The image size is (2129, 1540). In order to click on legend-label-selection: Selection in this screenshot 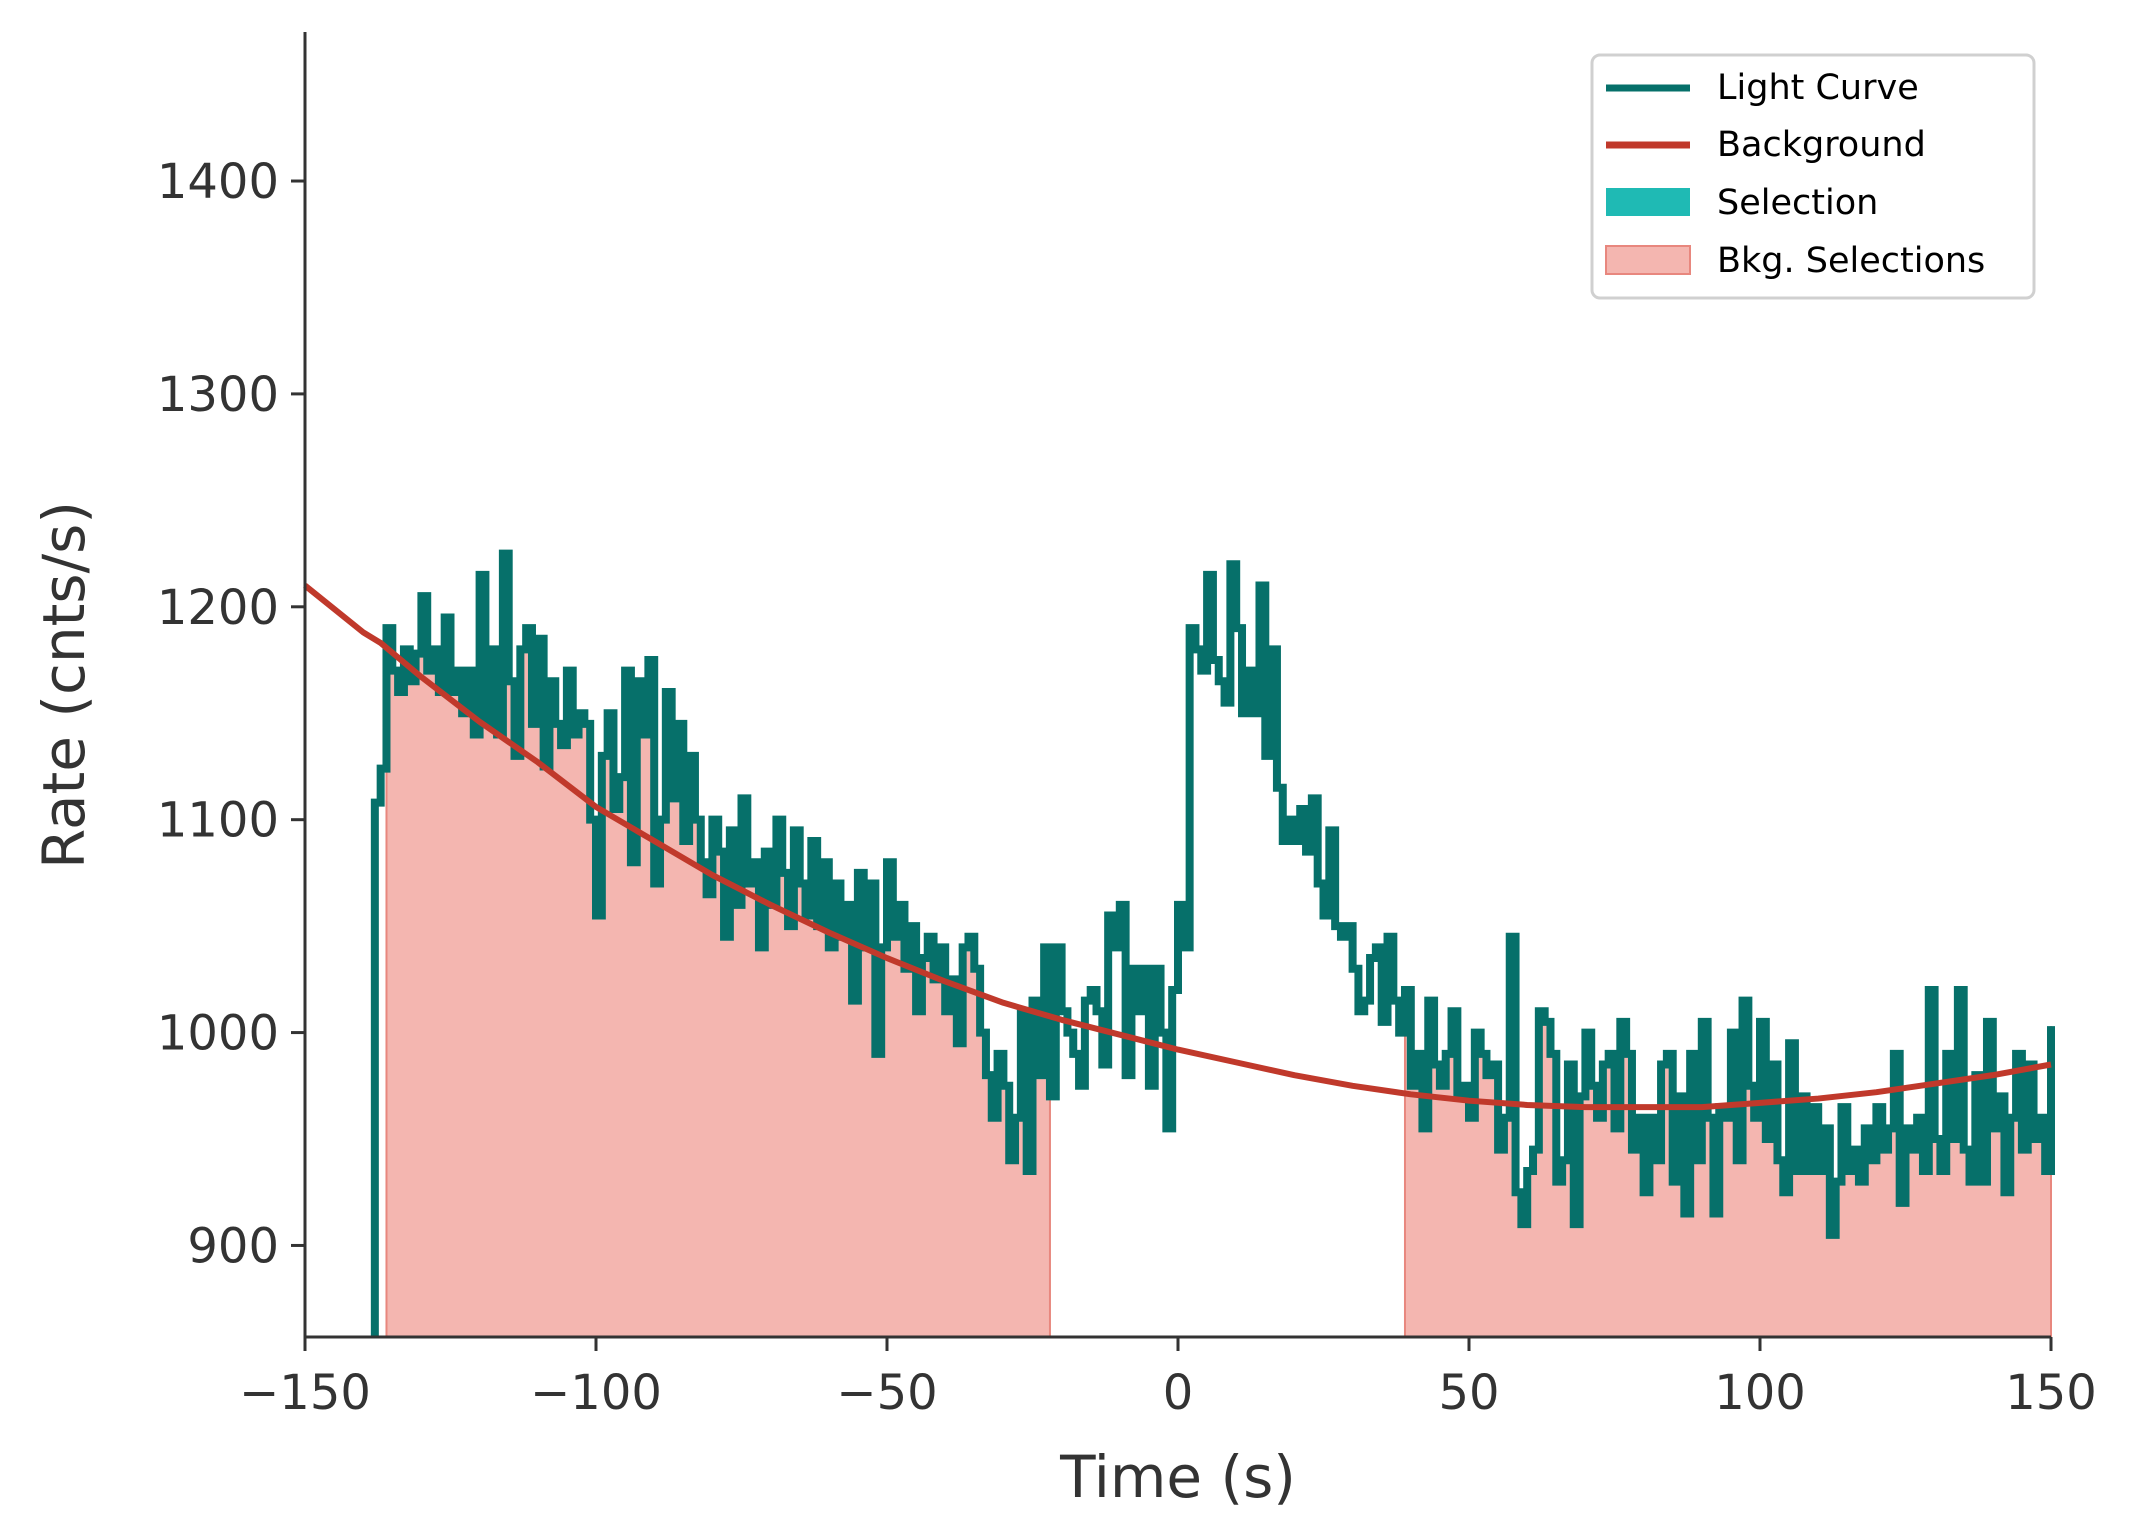, I will do `click(1797, 203)`.